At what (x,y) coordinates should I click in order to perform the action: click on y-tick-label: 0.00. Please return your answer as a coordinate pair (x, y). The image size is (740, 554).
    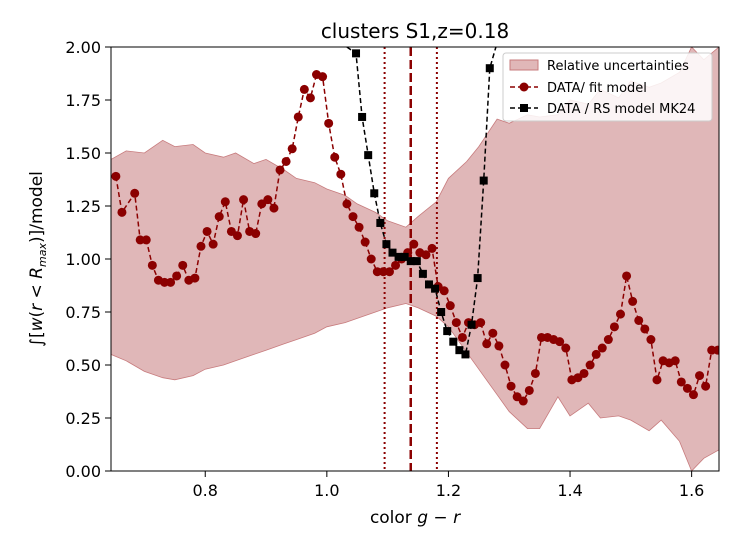
    Looking at the image, I should click on (83, 471).